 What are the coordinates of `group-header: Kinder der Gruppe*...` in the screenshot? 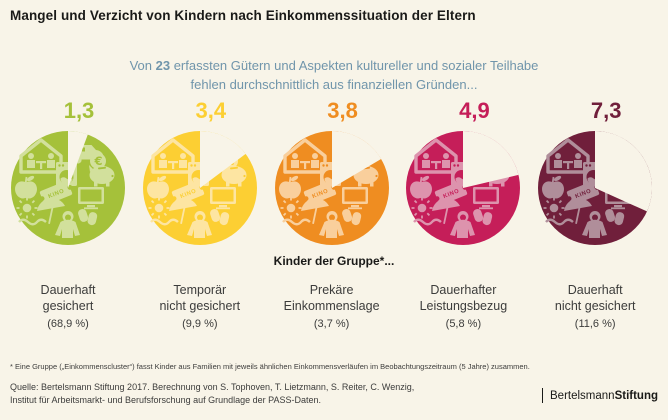 It's located at (334, 261).